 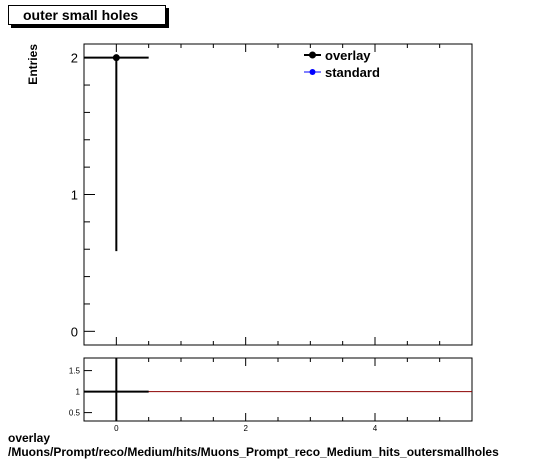 What do you see at coordinates (312, 72) in the screenshot?
I see `legend-standard-marker` at bounding box center [312, 72].